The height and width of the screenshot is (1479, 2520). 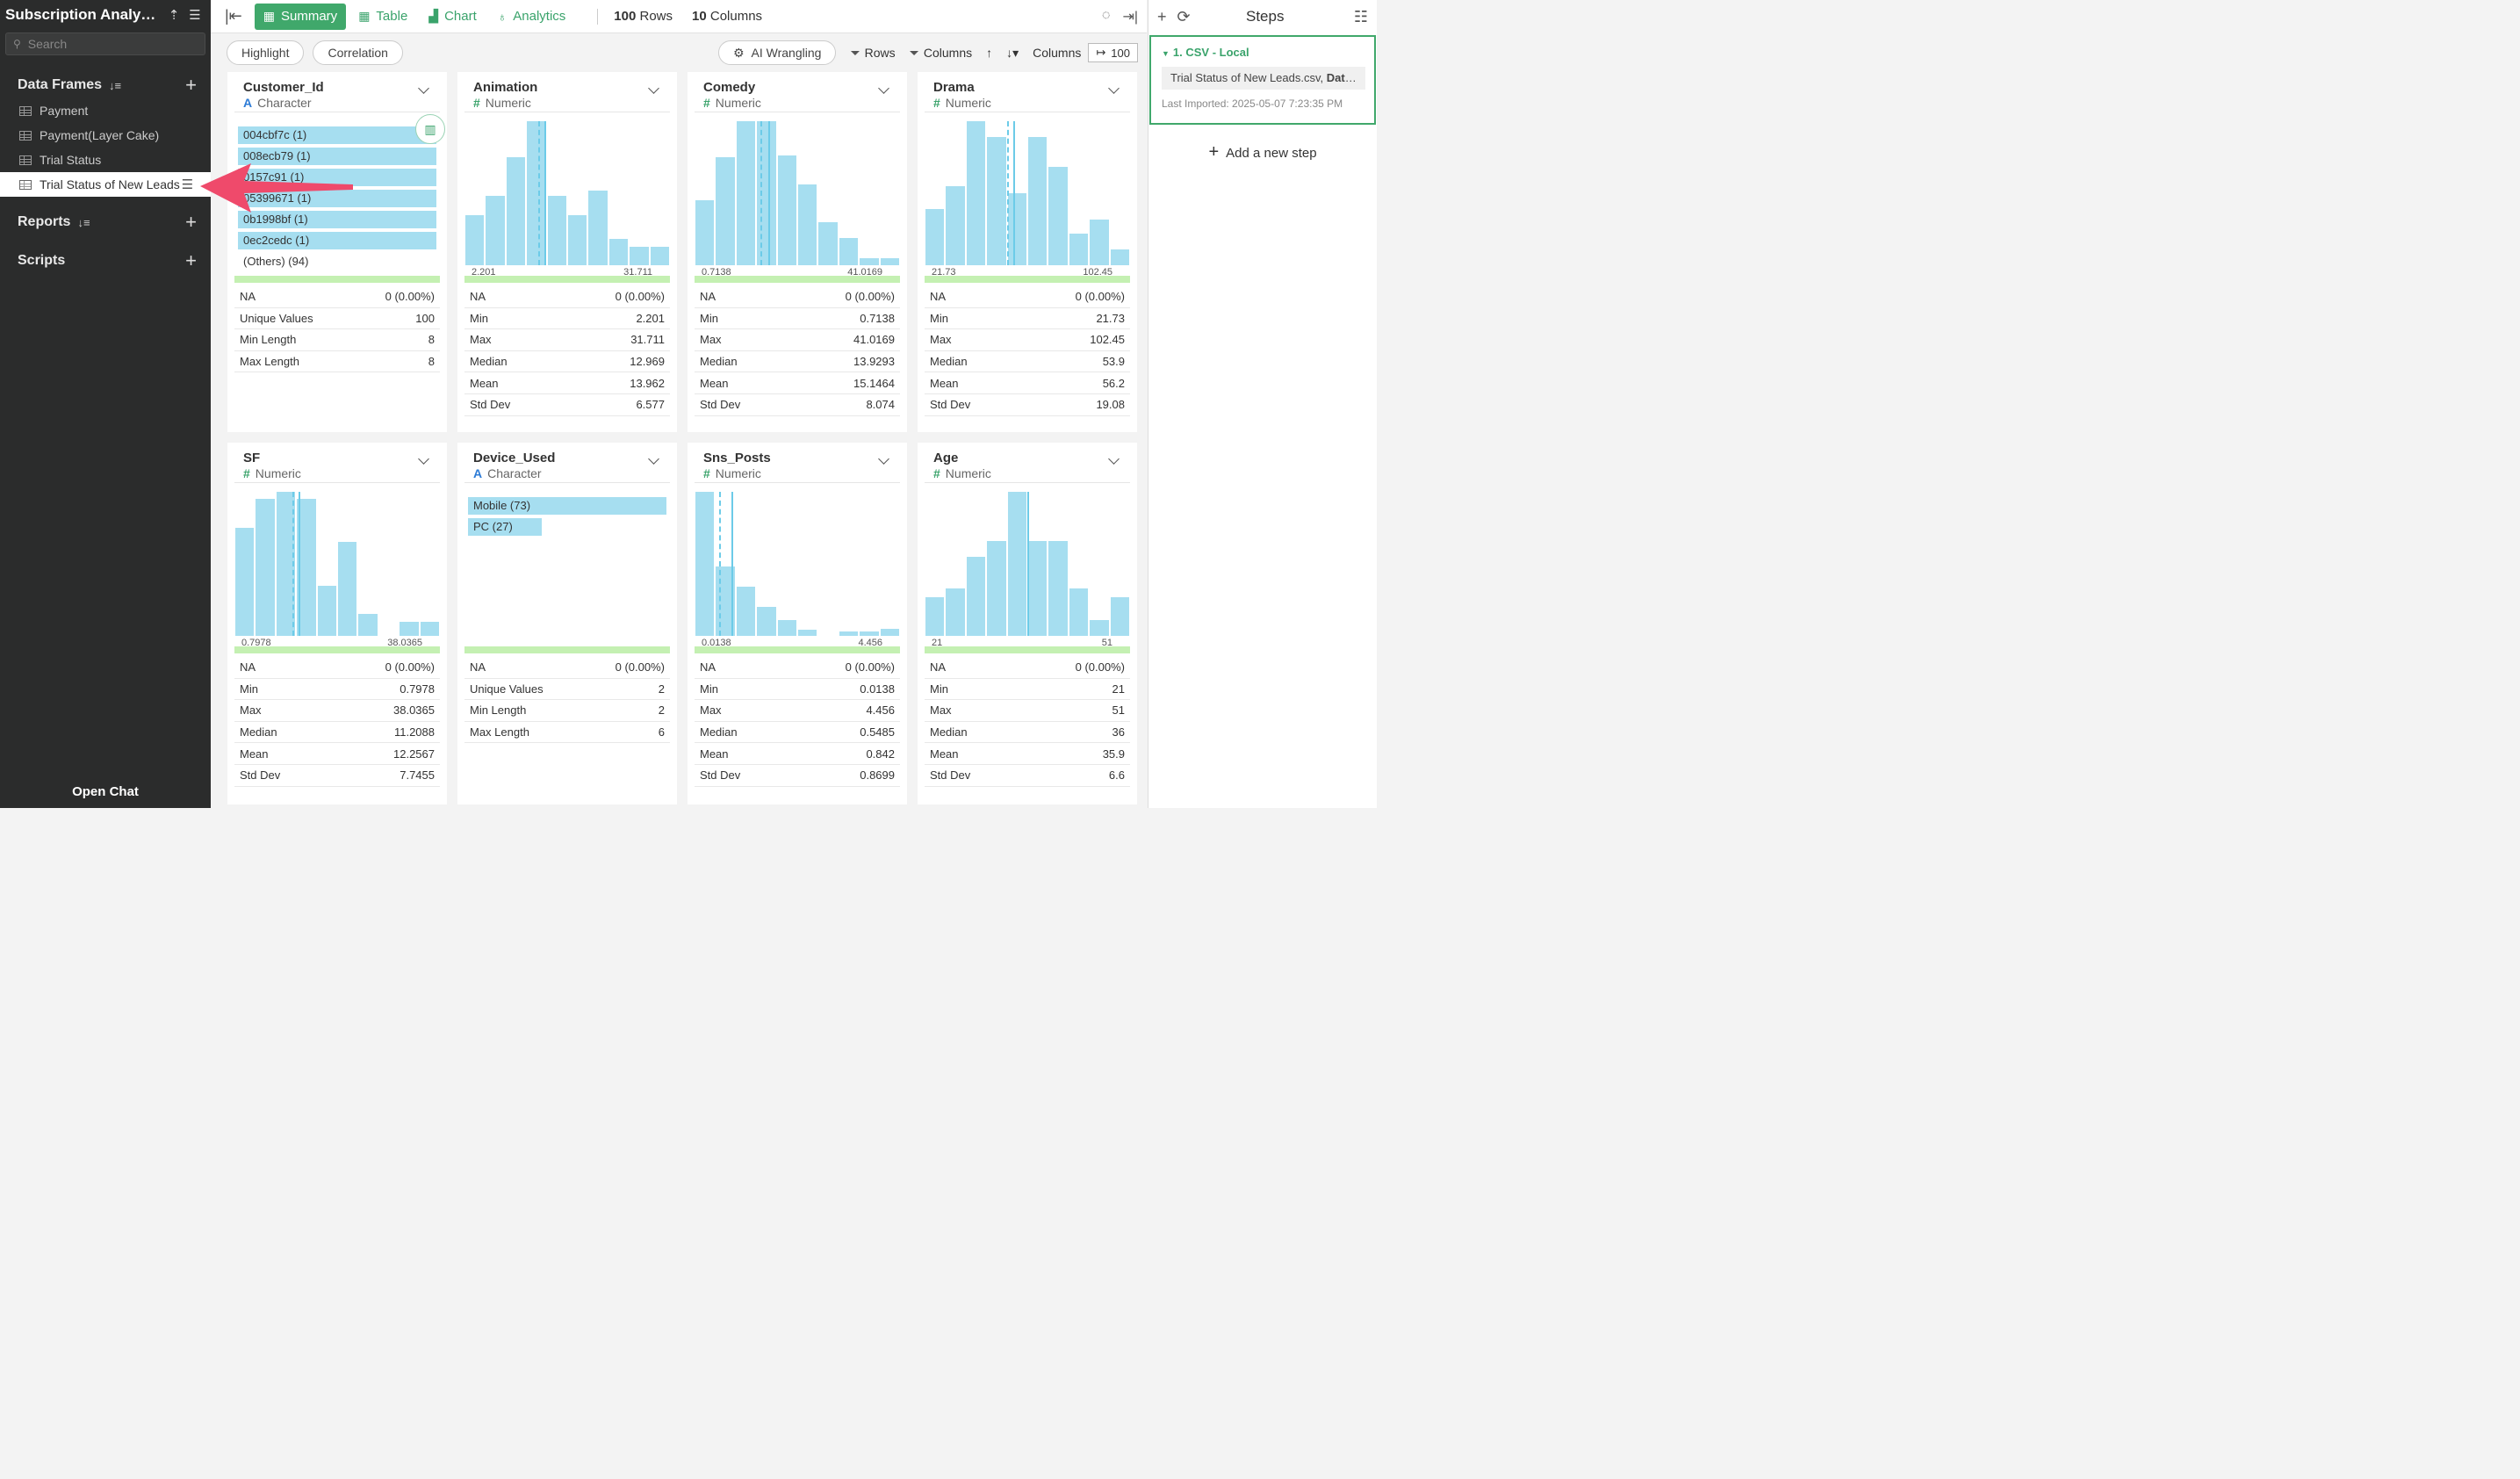 I want to click on column-chart: Mobile (73) PC (27), so click(x=567, y=568).